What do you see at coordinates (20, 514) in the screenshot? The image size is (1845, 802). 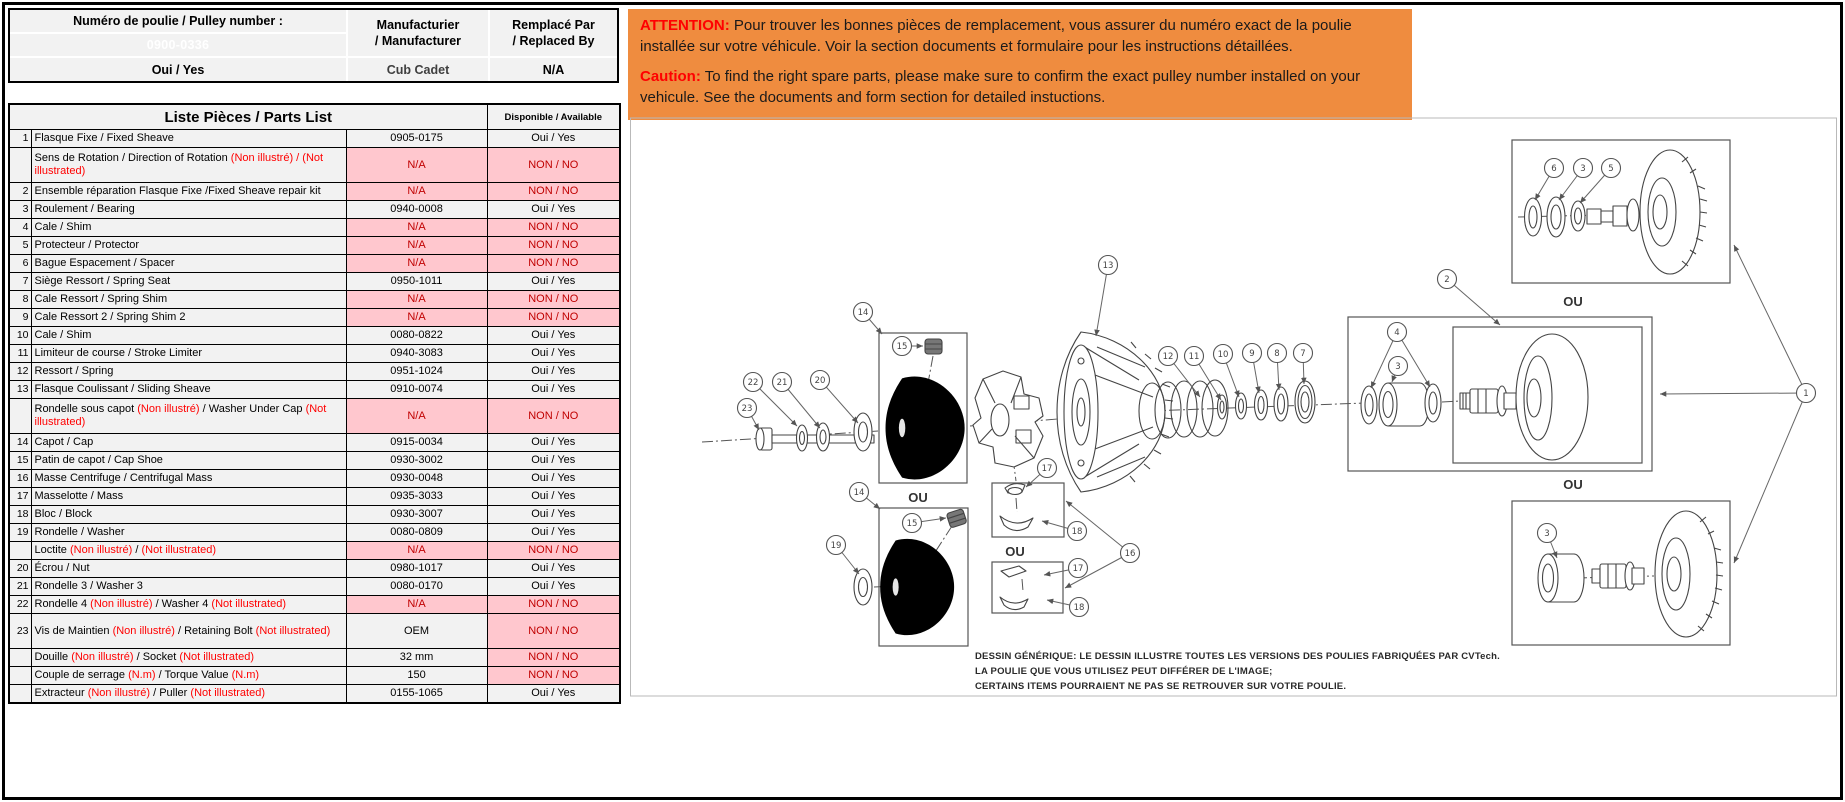 I see `row-number-cell: 18` at bounding box center [20, 514].